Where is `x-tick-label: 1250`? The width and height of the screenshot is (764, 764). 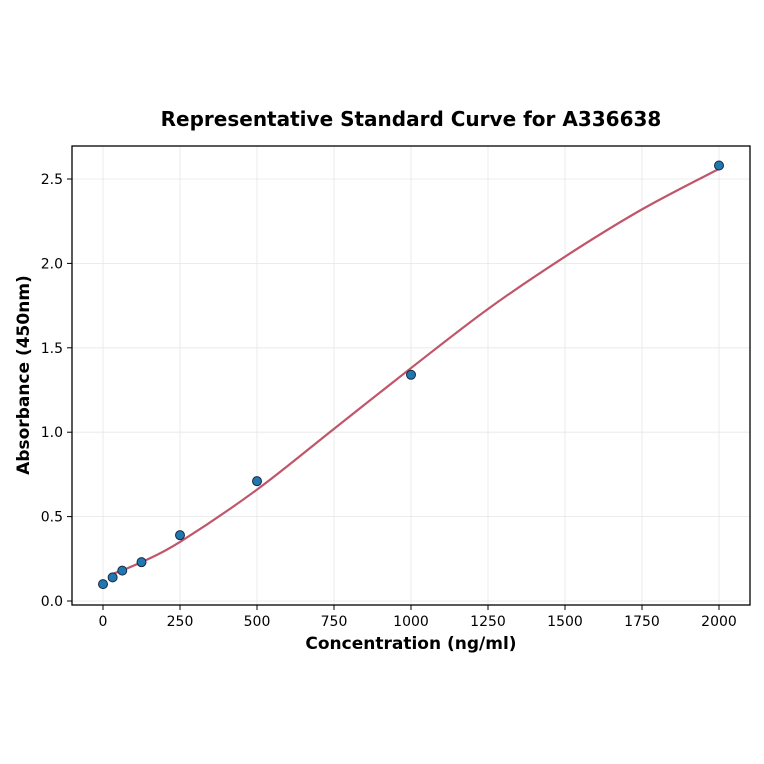
x-tick-label: 1250 is located at coordinates (488, 622).